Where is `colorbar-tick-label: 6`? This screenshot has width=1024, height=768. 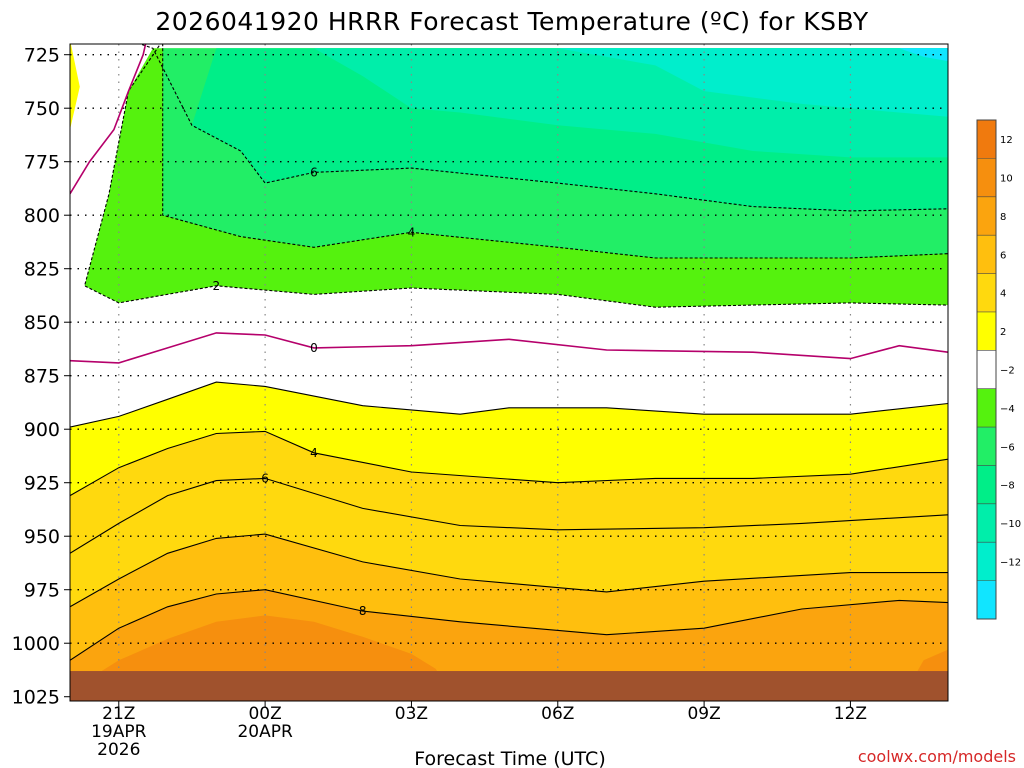 colorbar-tick-label: 6 is located at coordinates (1003, 255).